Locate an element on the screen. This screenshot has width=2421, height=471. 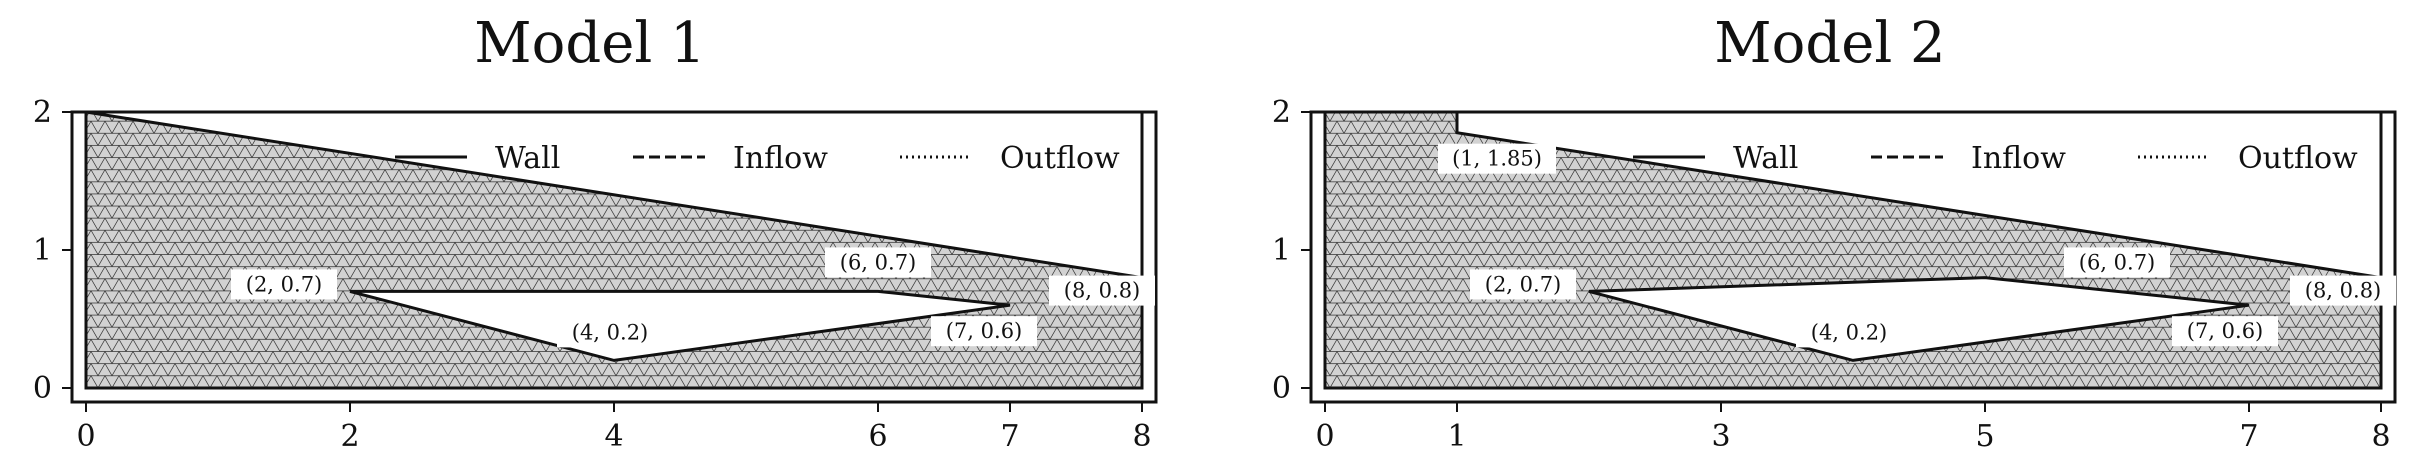
panel-title: Model 2 is located at coordinates (1829, 43).